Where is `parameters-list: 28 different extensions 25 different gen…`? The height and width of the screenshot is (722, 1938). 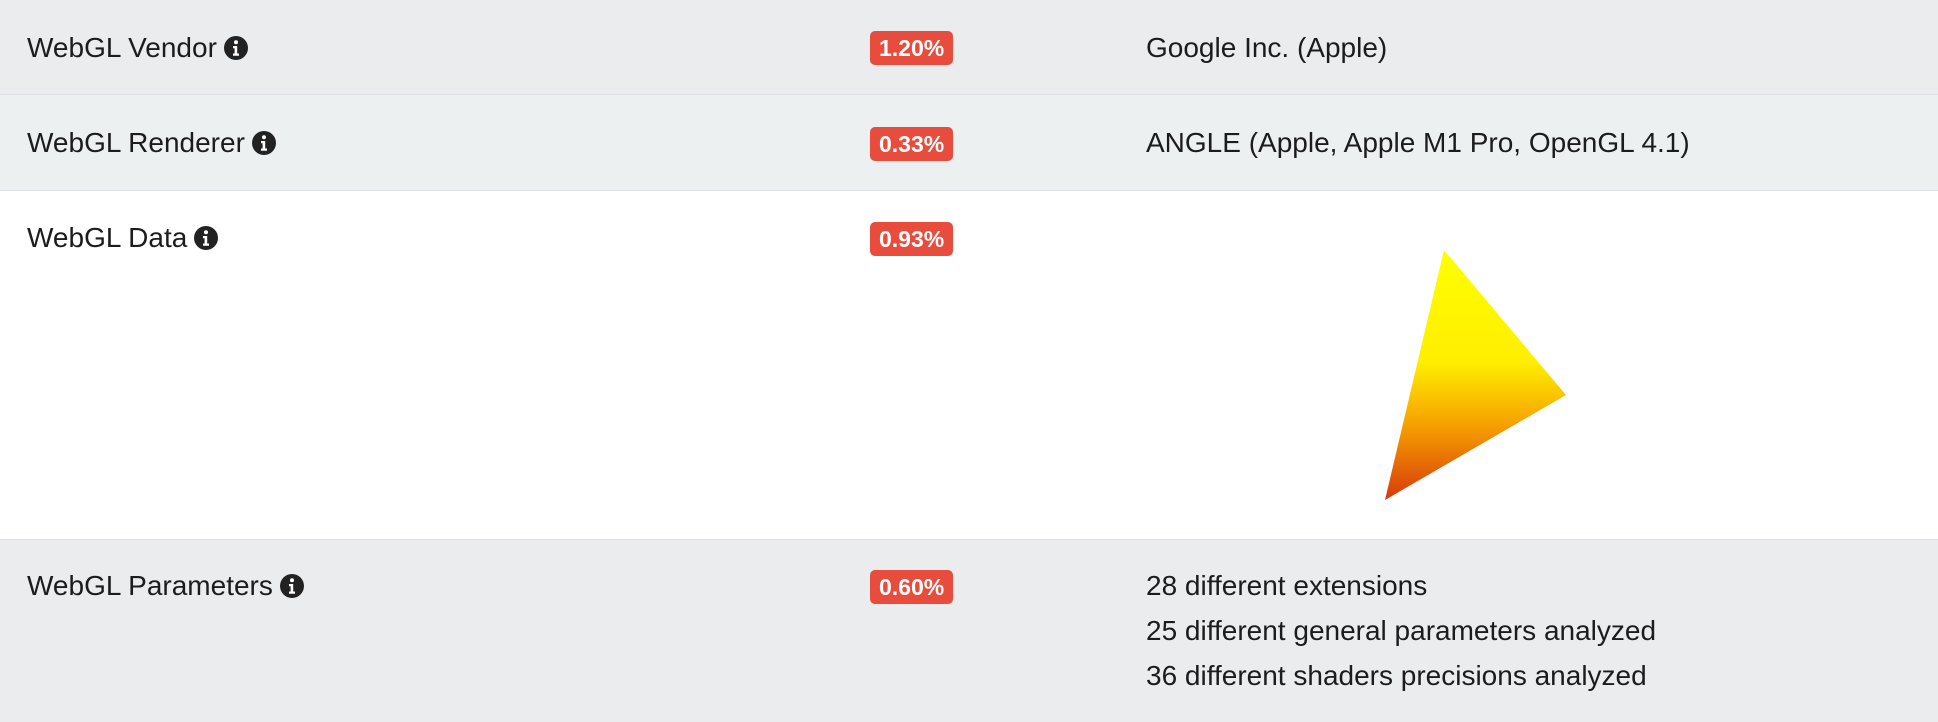
parameters-list: 28 different extensions 25 different gen… is located at coordinates (1401, 630).